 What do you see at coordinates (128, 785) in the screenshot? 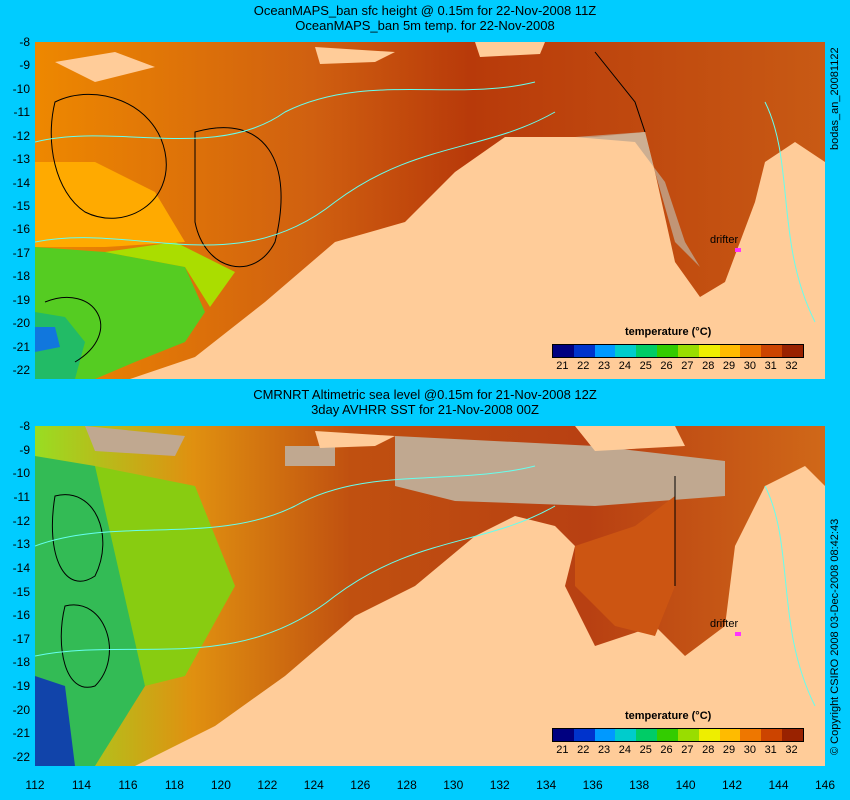
I see `x-tick-label: 116` at bounding box center [128, 785].